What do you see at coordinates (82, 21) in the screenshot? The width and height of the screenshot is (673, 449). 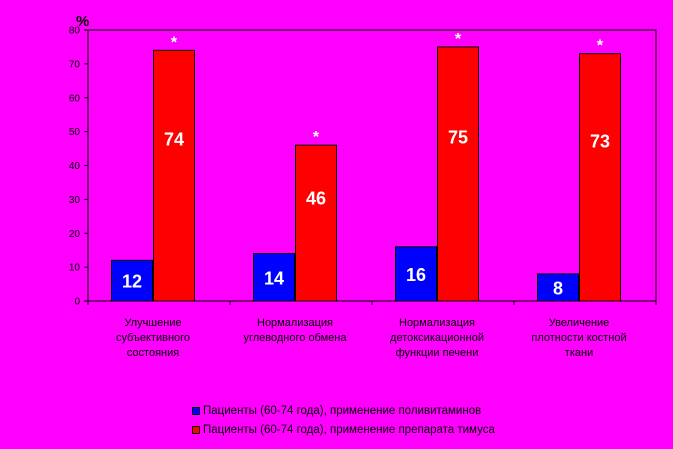 I see `y-unit-label: %` at bounding box center [82, 21].